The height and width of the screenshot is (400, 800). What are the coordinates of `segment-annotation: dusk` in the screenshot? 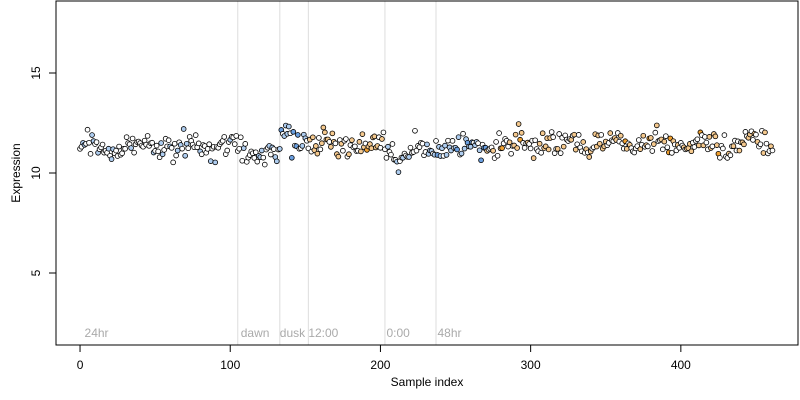 It's located at (293, 333).